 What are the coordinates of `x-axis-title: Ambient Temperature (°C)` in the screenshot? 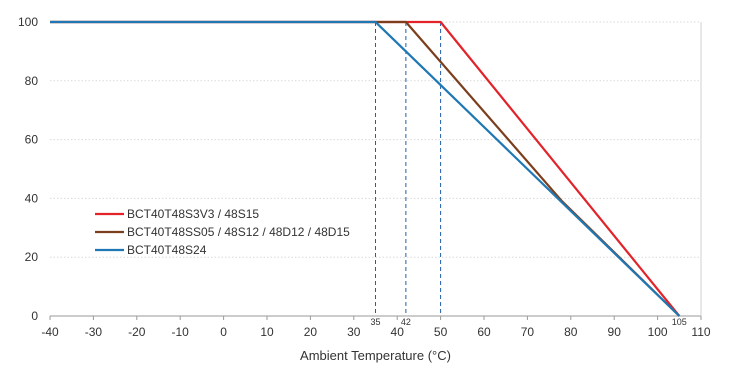 It's located at (375, 355).